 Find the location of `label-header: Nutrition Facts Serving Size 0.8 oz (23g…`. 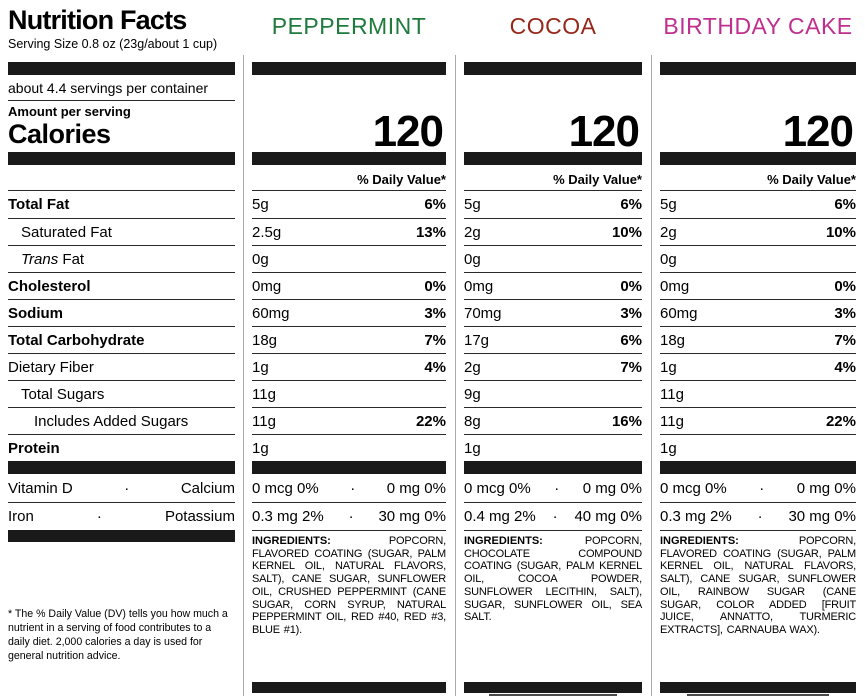

label-header: Nutrition Facts Serving Size 0.8 oz (23g… is located at coordinates (121, 31).